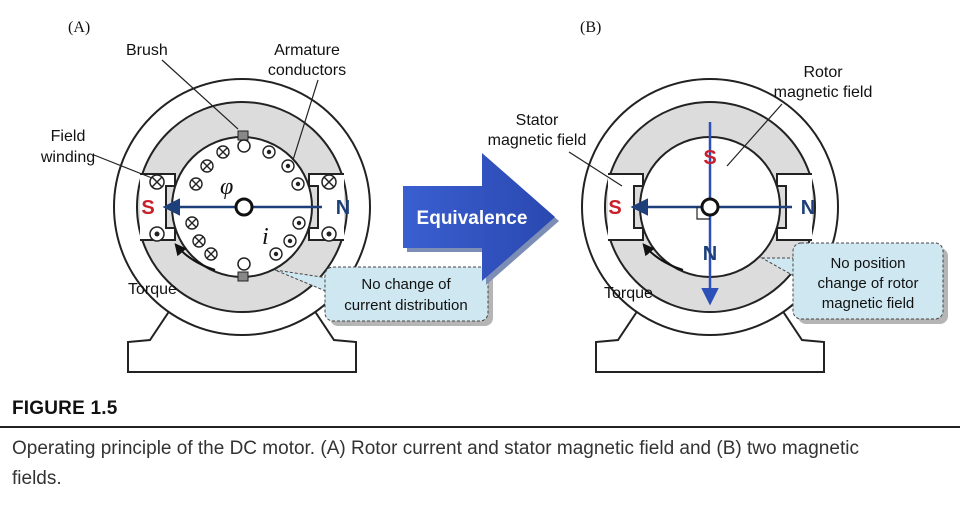 The image size is (970, 511). I want to click on armature-label-2: conductors, so click(307, 70).